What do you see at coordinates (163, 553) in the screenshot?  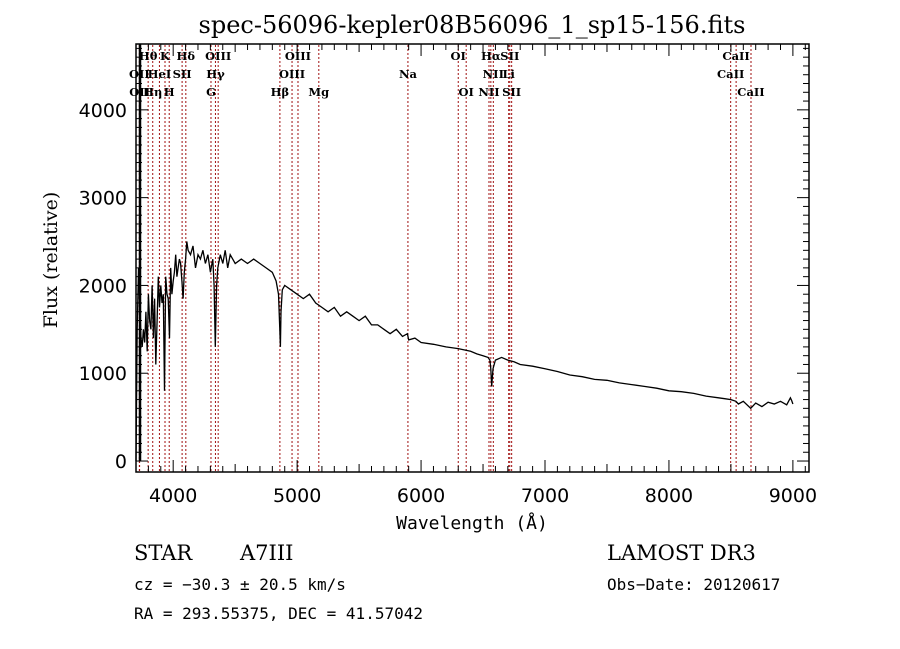 I see `object-class: STAR` at bounding box center [163, 553].